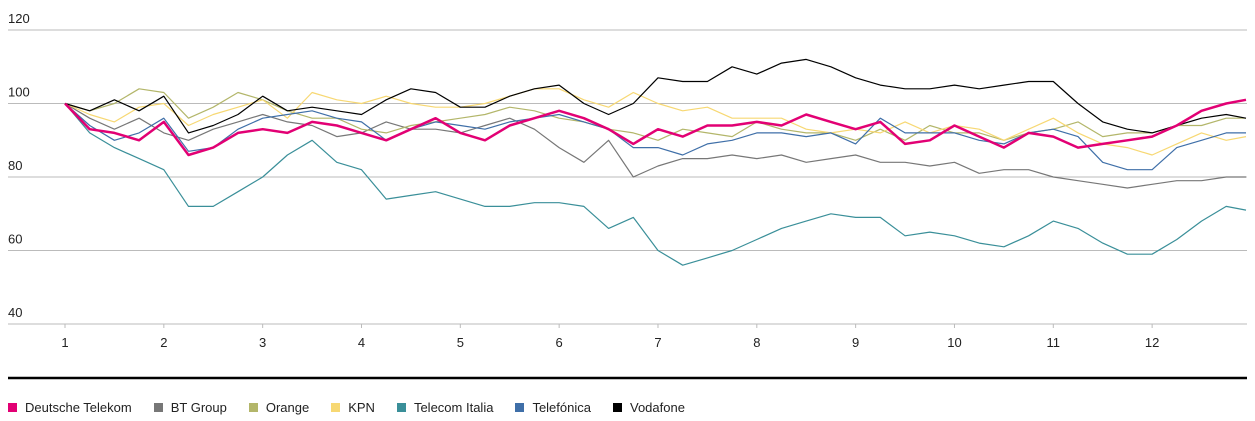 The image size is (1255, 421). What do you see at coordinates (954, 342) in the screenshot?
I see `x-tick-label: 10` at bounding box center [954, 342].